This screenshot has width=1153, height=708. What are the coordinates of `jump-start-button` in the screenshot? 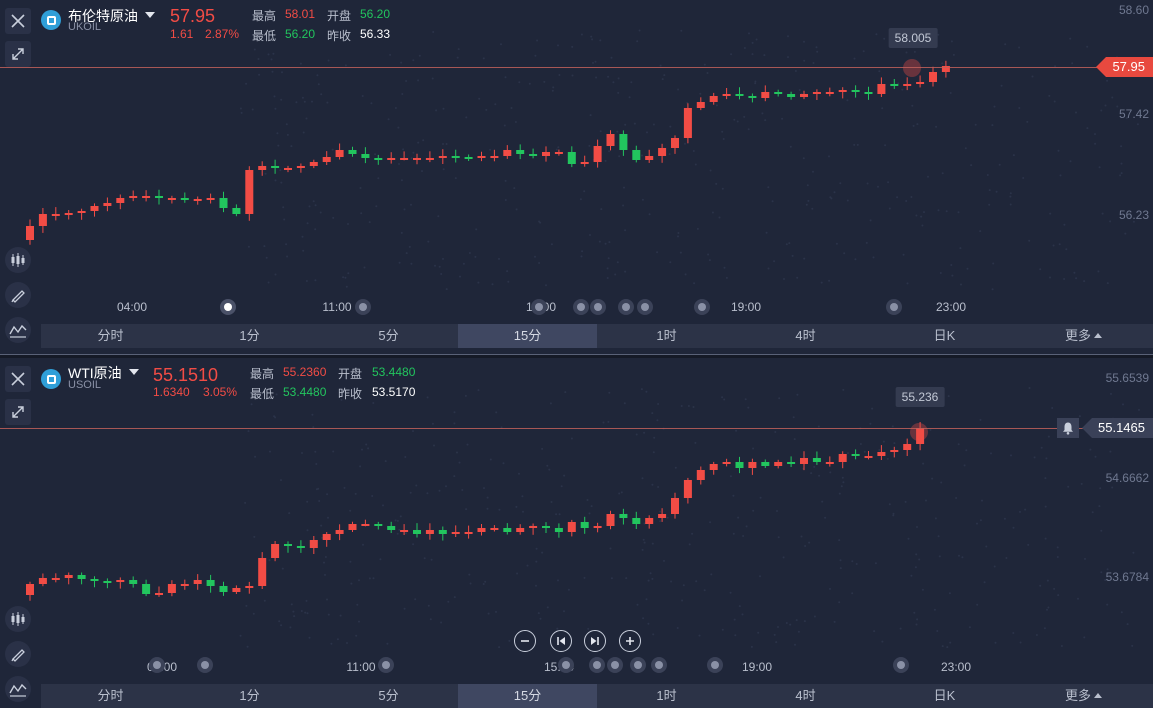 It's located at (561, 641).